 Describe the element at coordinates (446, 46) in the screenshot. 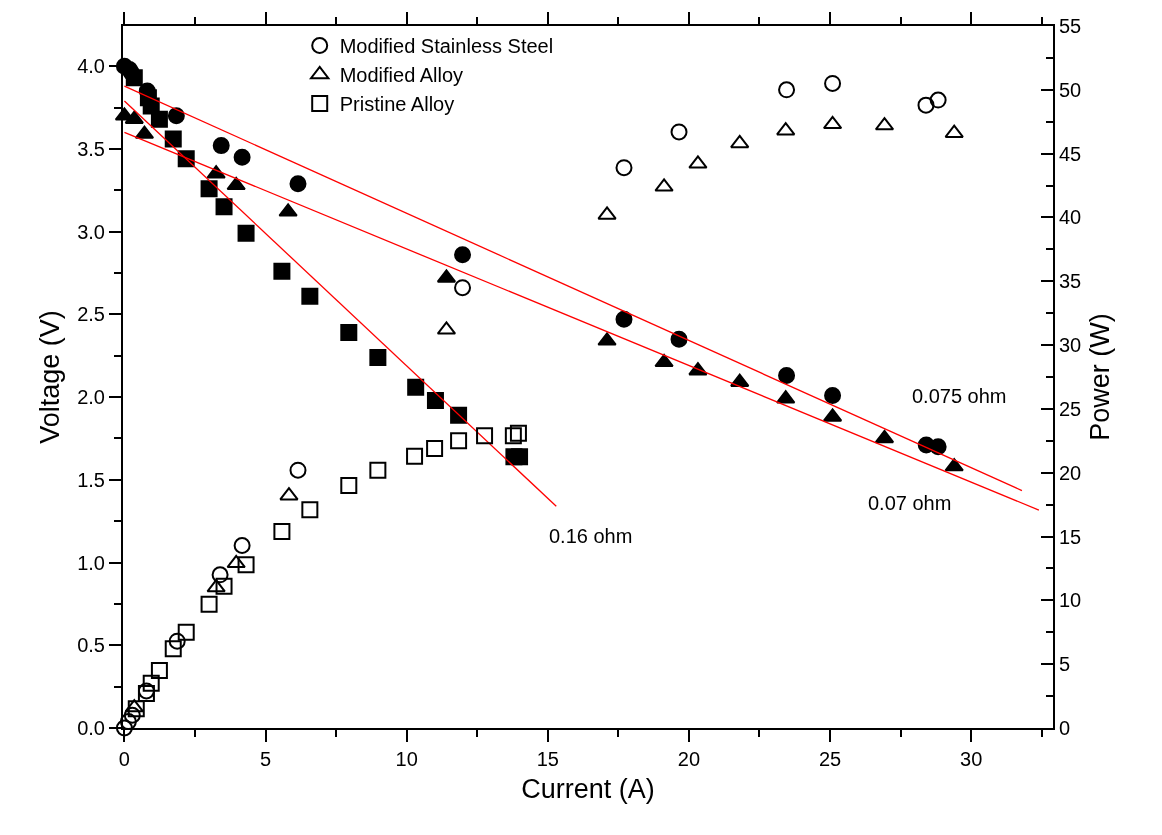

I see `legend-label: Modified Stainless Steel` at that location.